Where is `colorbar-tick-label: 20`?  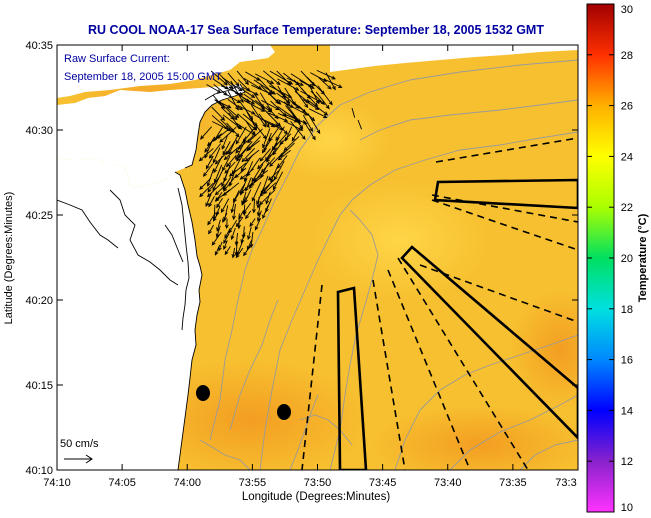 colorbar-tick-label: 20 is located at coordinates (627, 259).